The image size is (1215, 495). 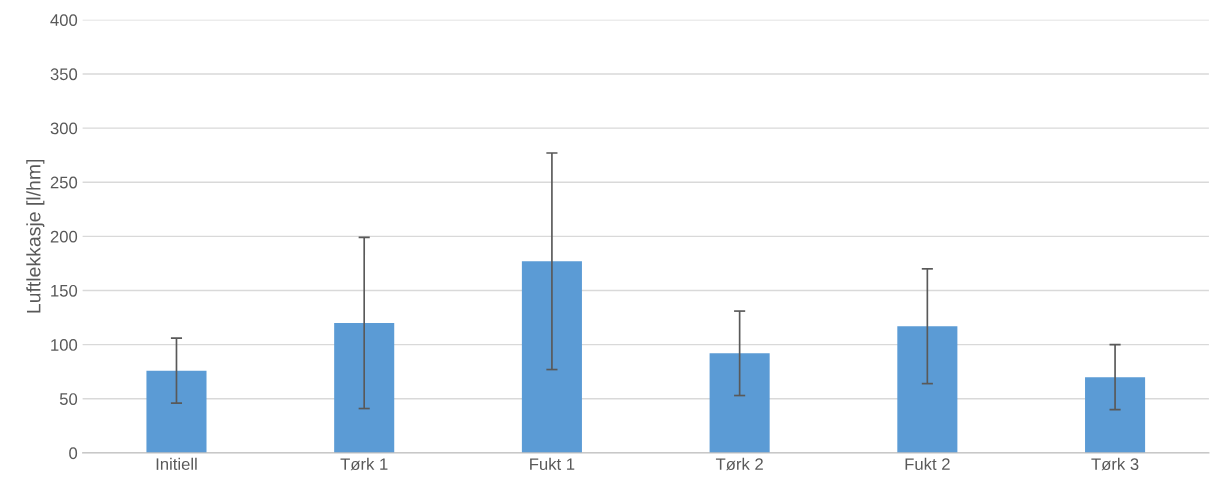 What do you see at coordinates (64, 20) in the screenshot?
I see `y-tick-label: 400` at bounding box center [64, 20].